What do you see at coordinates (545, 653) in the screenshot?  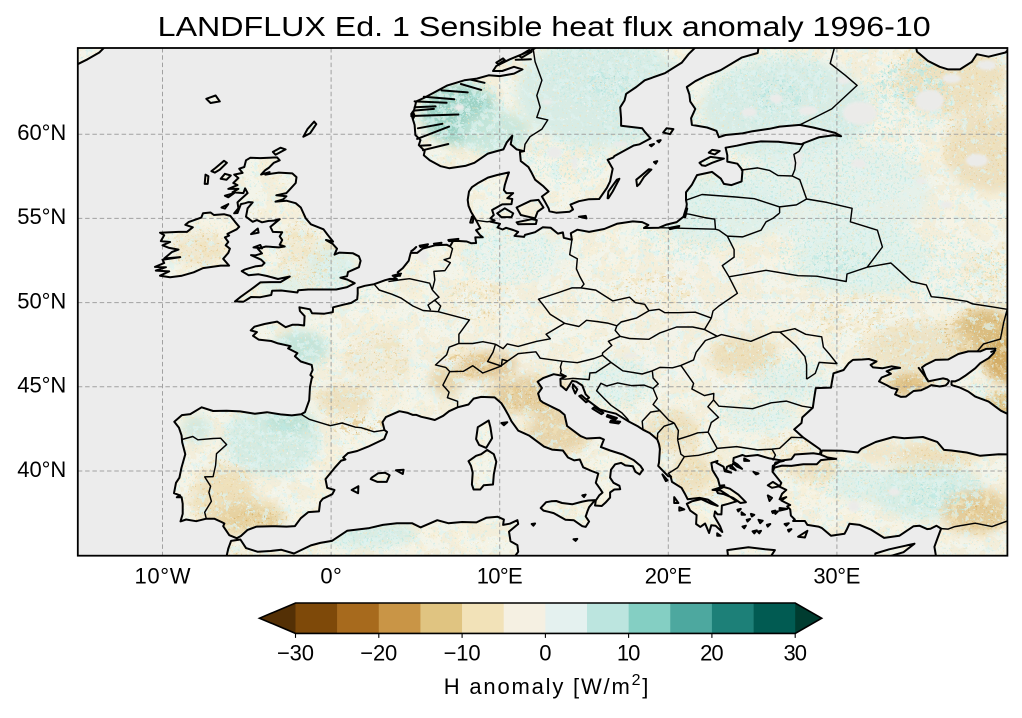 I see `svg-text: 0` at bounding box center [545, 653].